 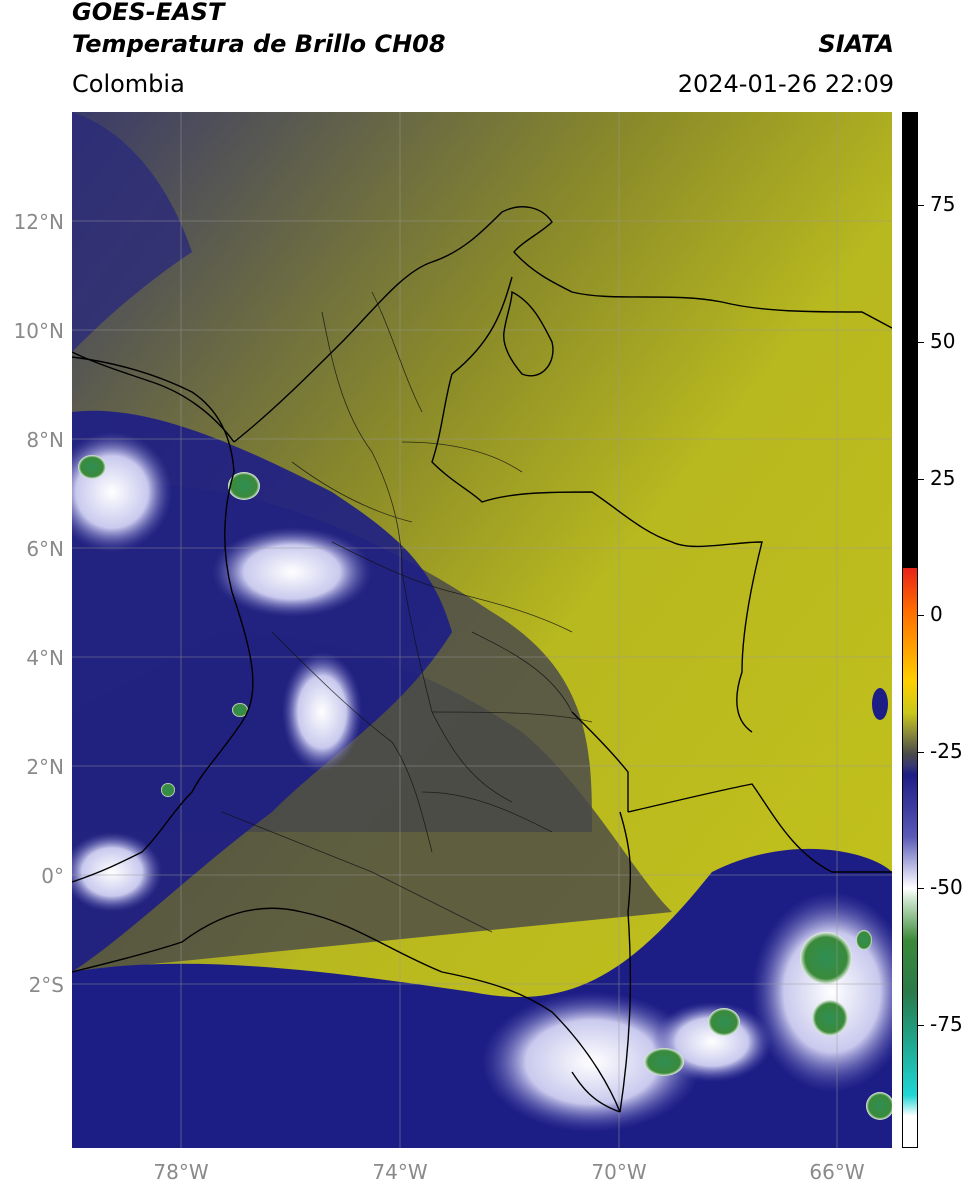 I want to click on temperature-colorbar, so click(x=910, y=630).